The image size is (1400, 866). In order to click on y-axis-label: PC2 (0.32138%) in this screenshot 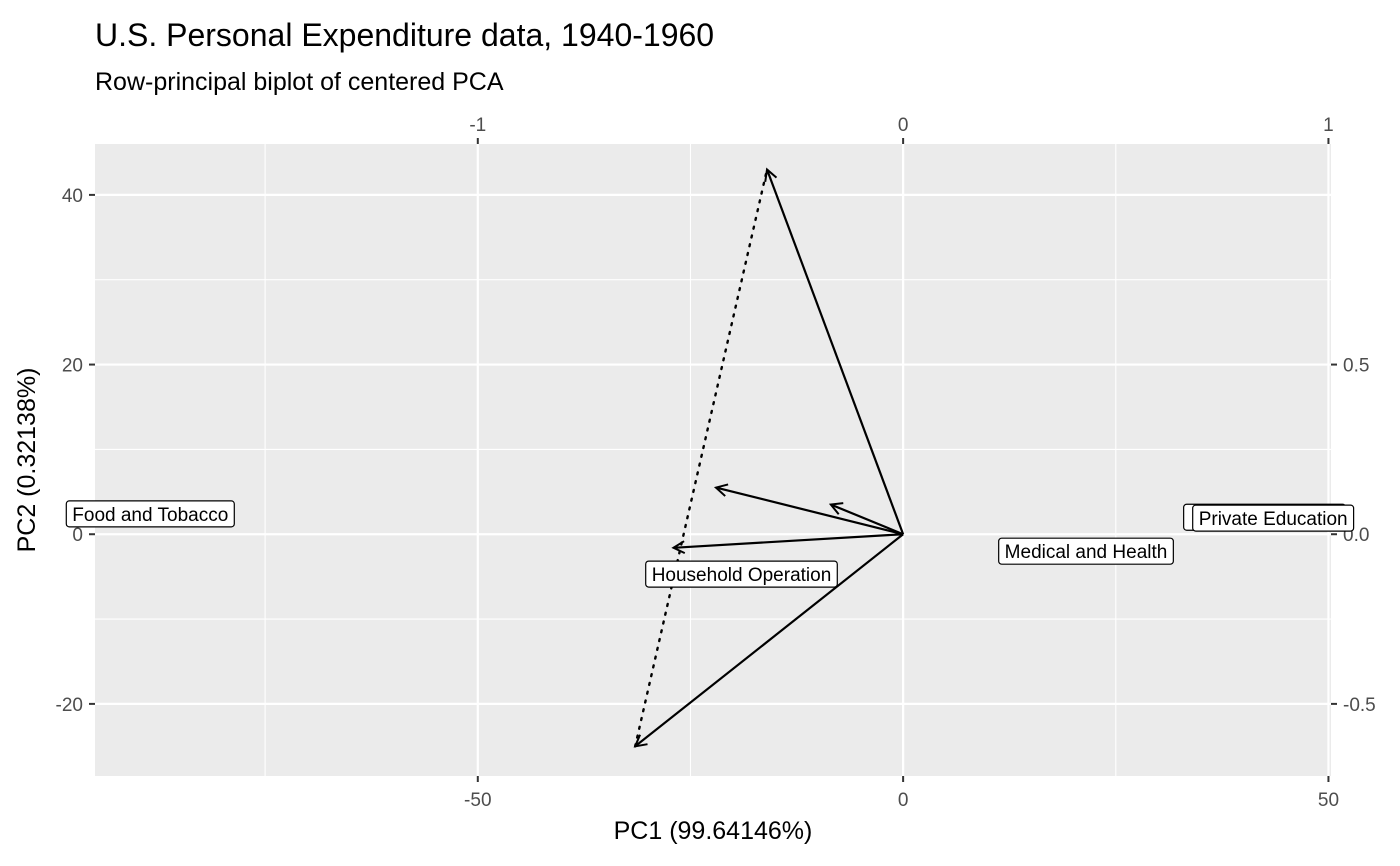, I will do `click(27, 460)`.